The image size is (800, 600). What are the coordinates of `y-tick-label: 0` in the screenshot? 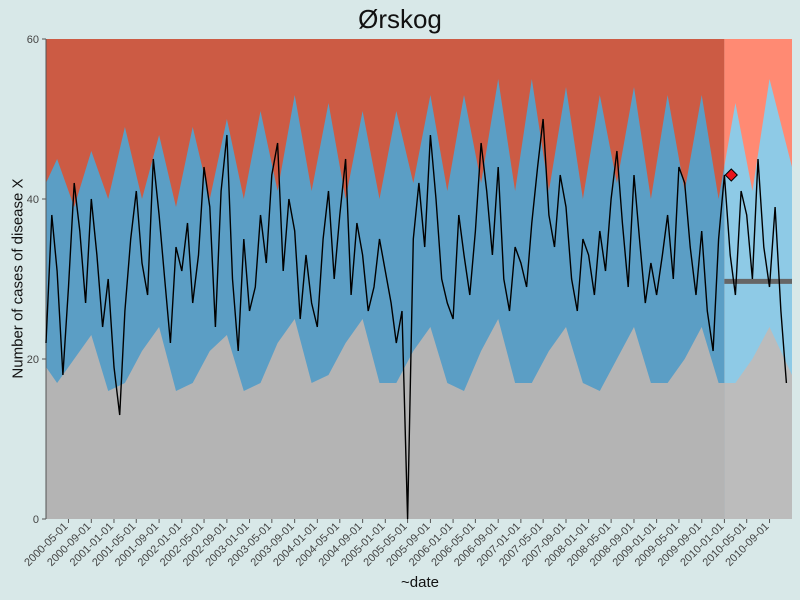 It's located at (36, 520).